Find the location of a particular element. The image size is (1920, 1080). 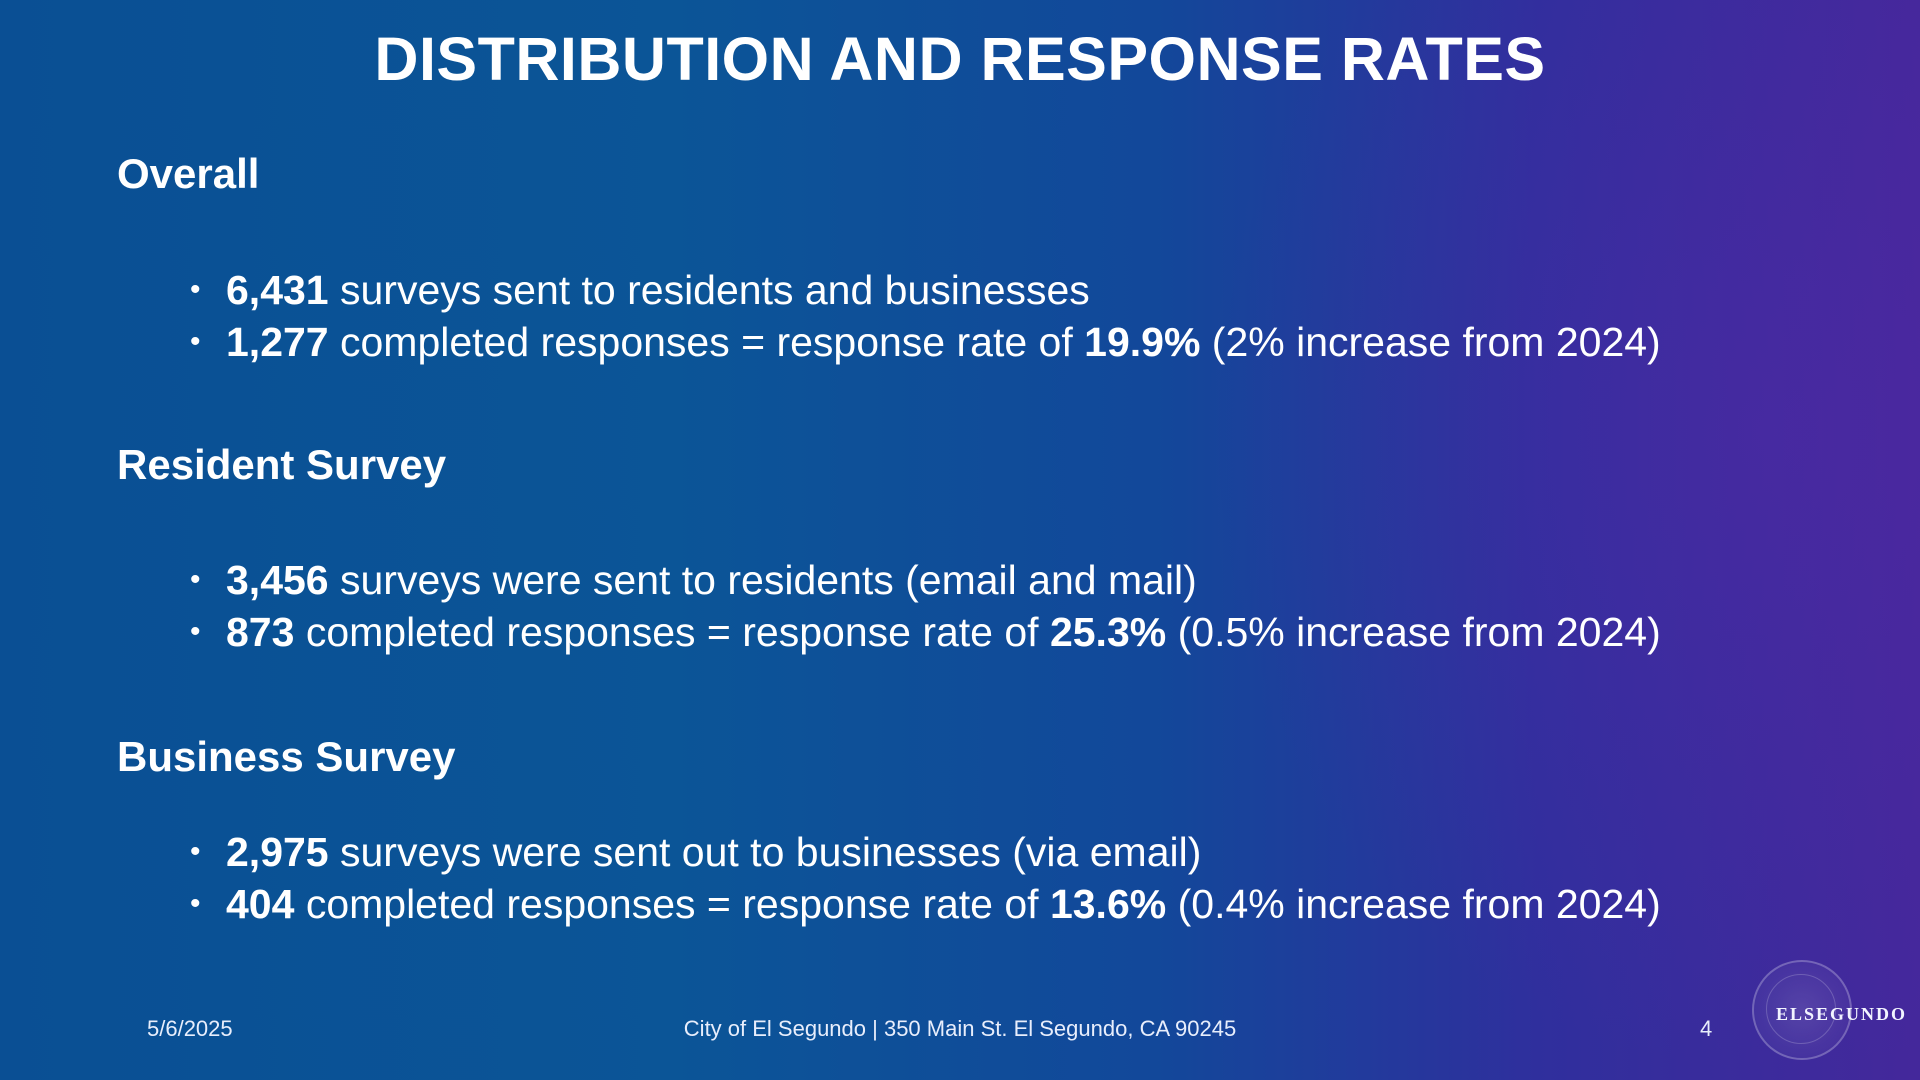

response-rate: 25.3% is located at coordinates (1108, 632).